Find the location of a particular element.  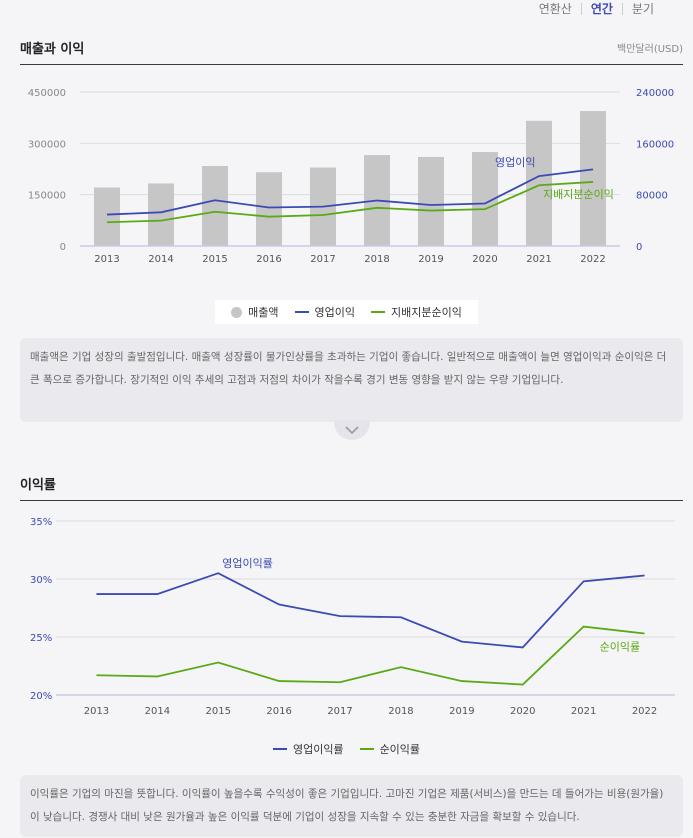

tab-annual: 연간 is located at coordinates (601, 9).